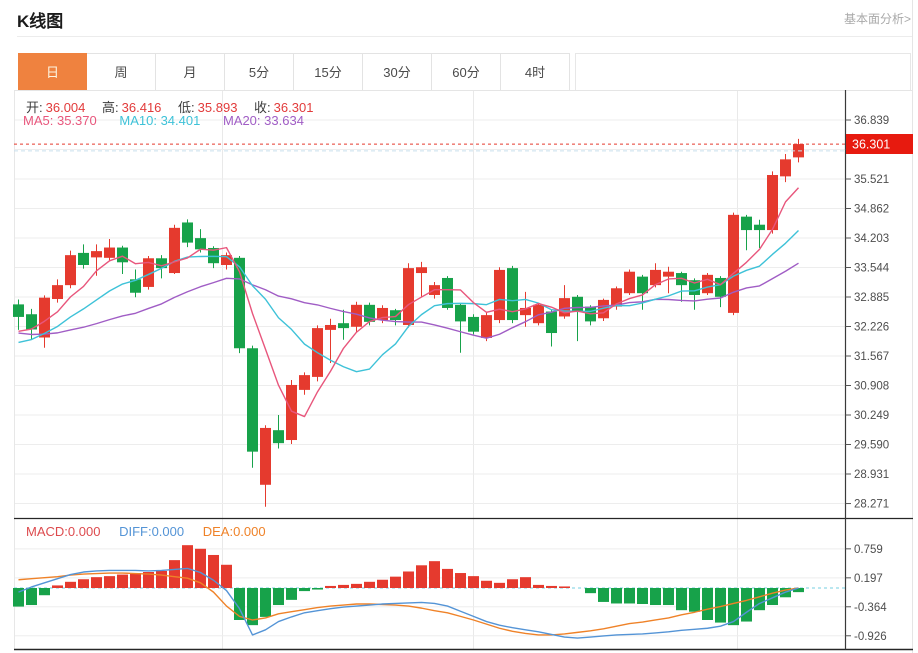 This screenshot has height=653, width=918. What do you see at coordinates (241, 120) in the screenshot?
I see `ma20-label: MA20:` at bounding box center [241, 120].